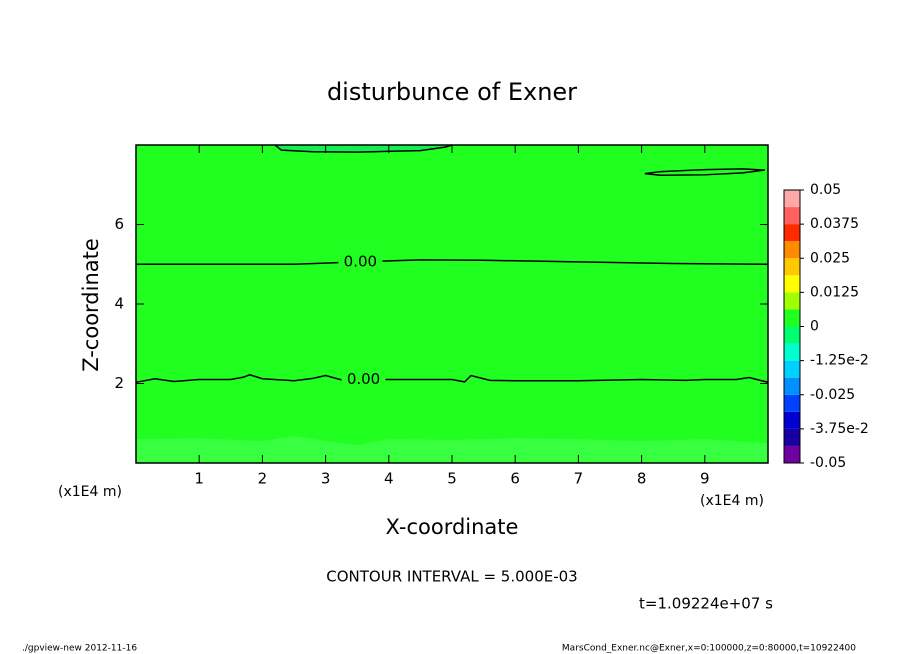  What do you see at coordinates (825, 190) in the screenshot?
I see `colorbar-tick-label: 0.05` at bounding box center [825, 190].